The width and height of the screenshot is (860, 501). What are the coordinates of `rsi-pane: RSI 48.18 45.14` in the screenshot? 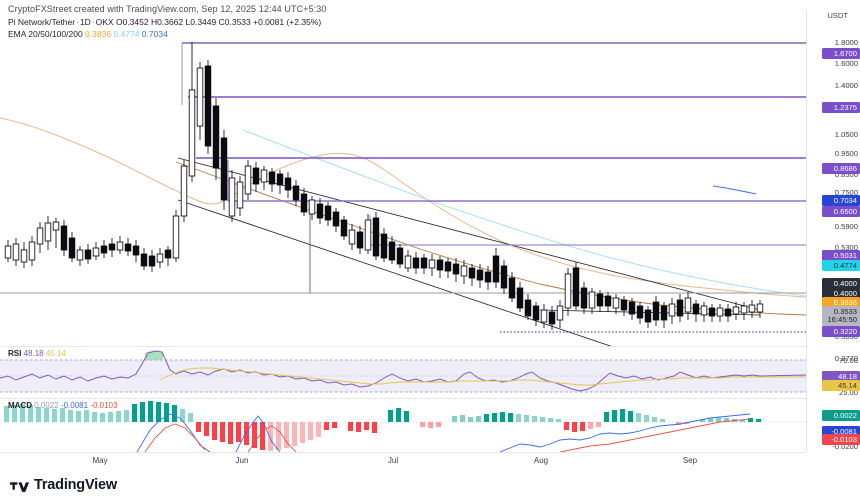 It's located at (403, 373).